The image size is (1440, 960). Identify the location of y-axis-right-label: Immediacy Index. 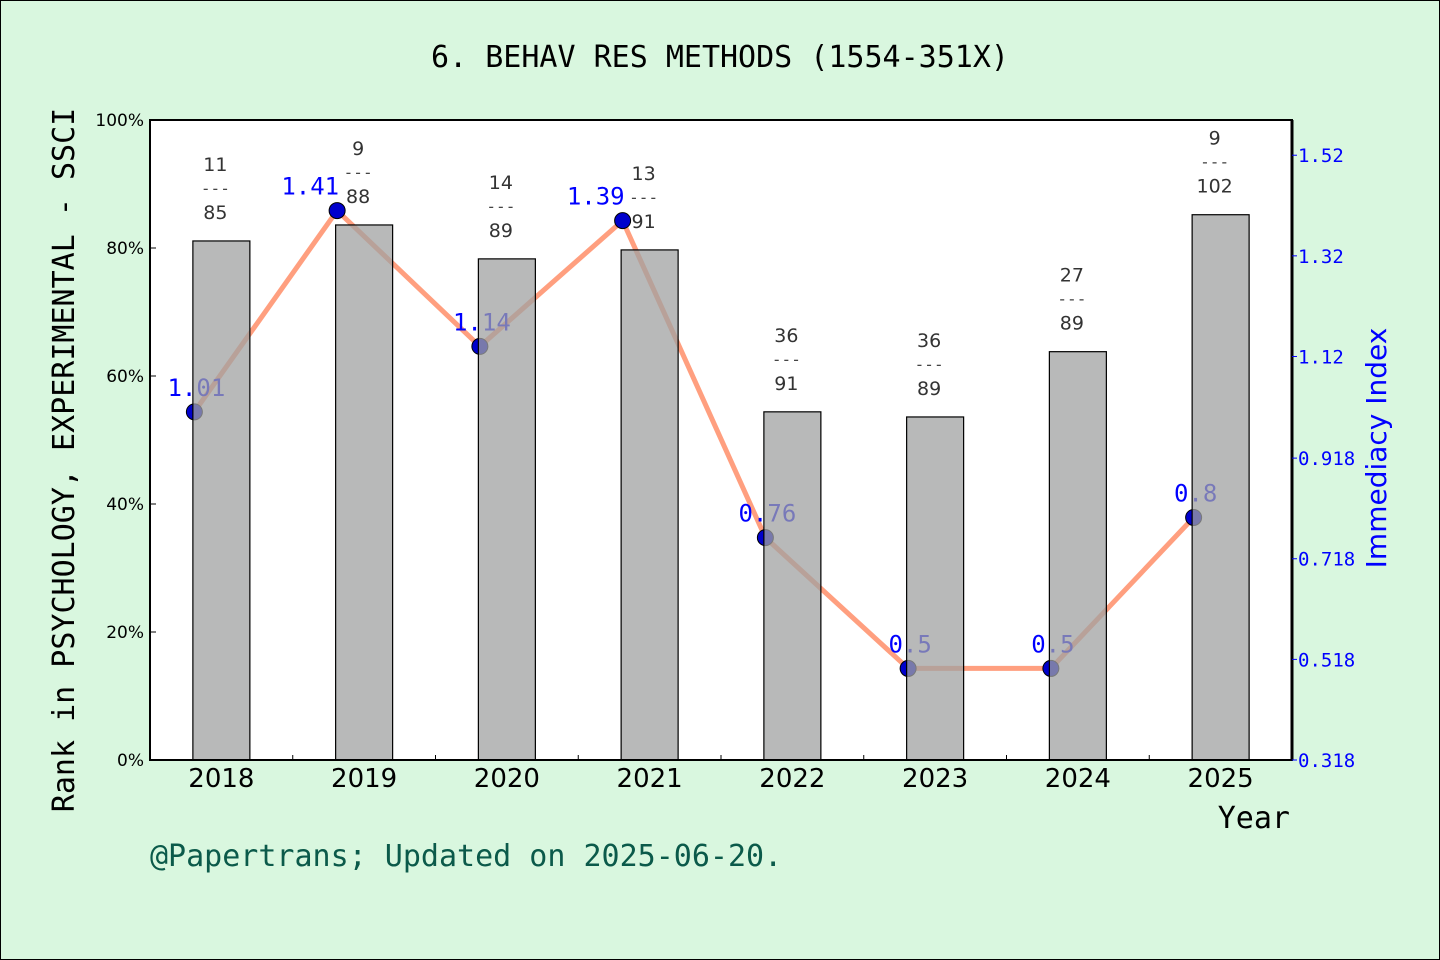
(1376, 448).